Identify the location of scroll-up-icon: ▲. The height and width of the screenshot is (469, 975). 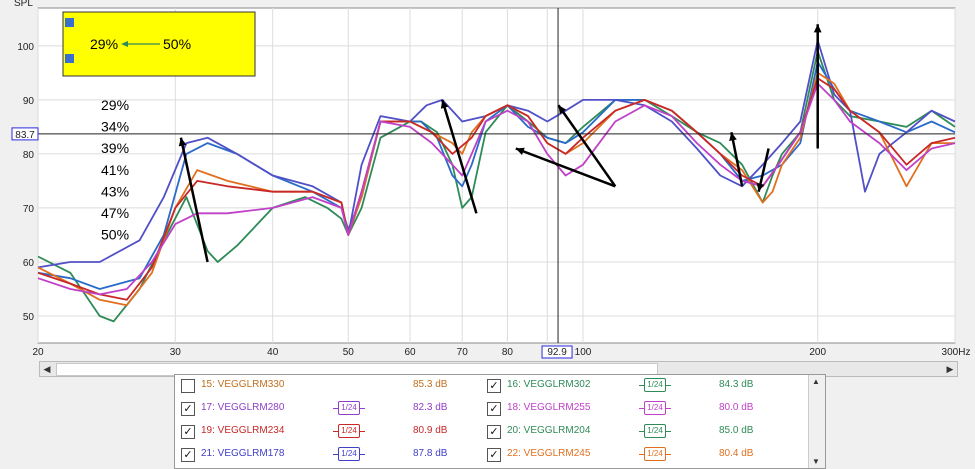
(816, 381).